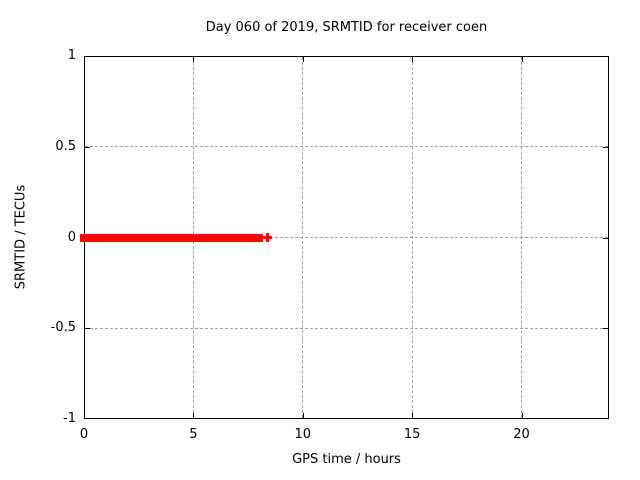 Image resolution: width=640 pixels, height=480 pixels. What do you see at coordinates (605, 147) in the screenshot?
I see `y-tick-right-0.5` at bounding box center [605, 147].